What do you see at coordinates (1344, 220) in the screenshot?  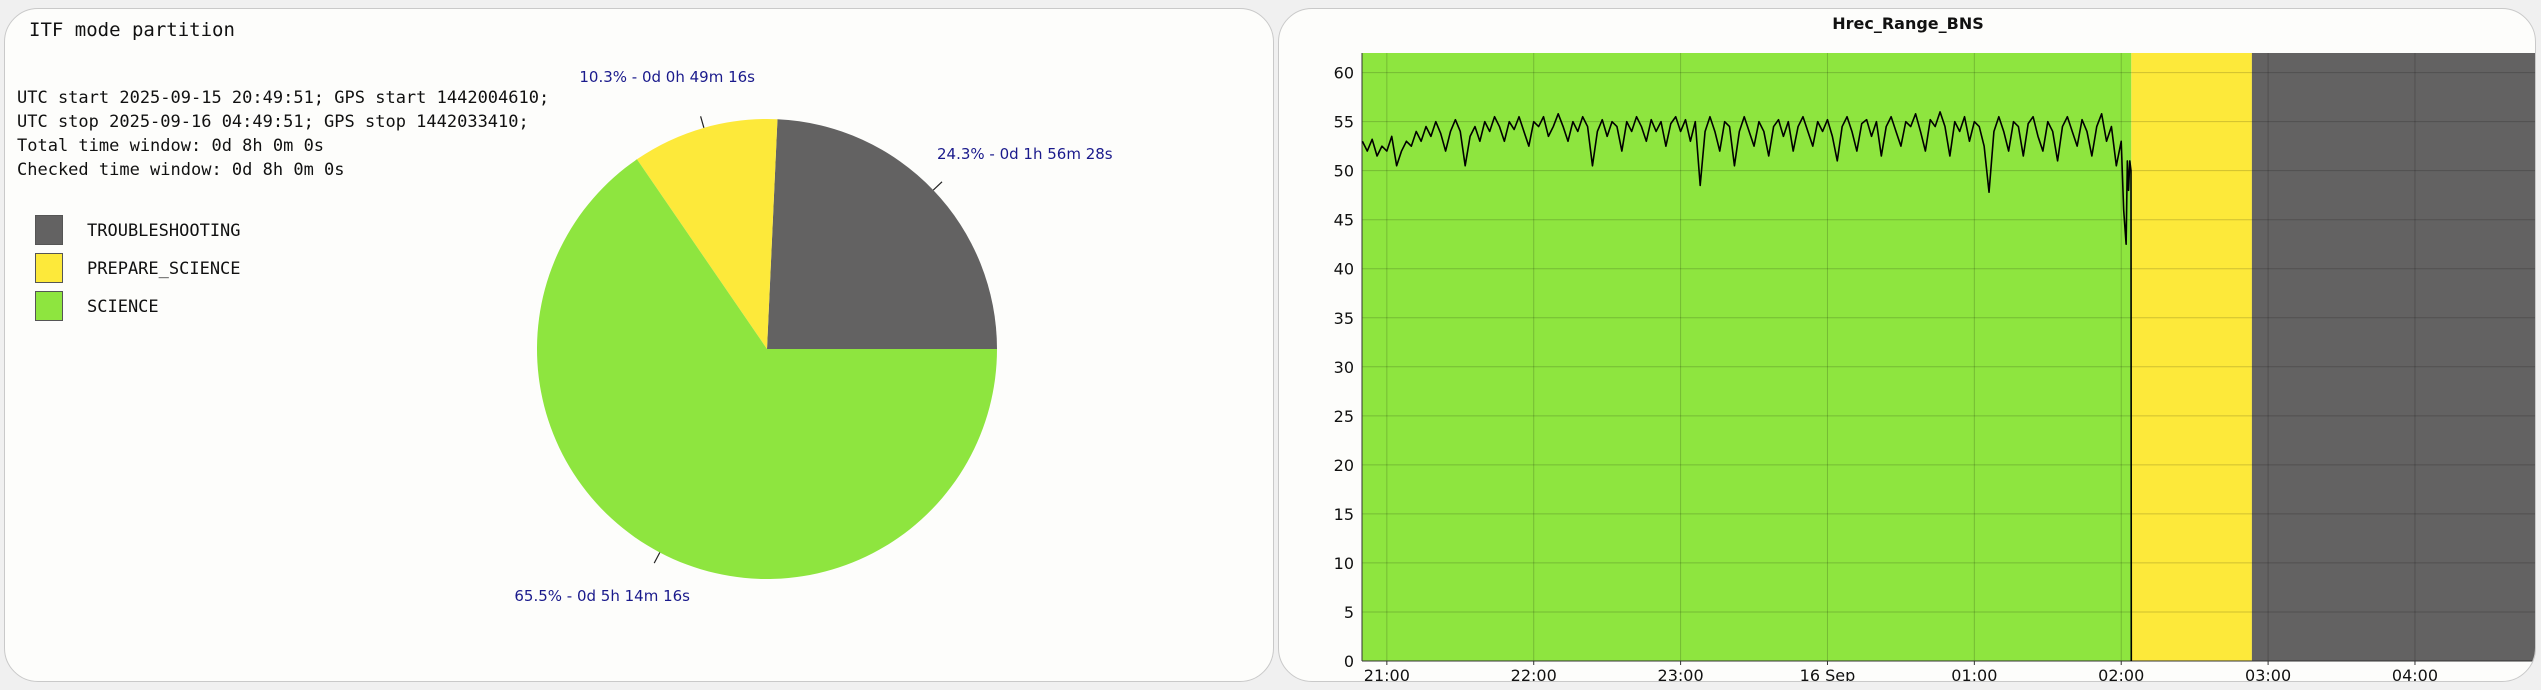 I see `y-tick-label: 45` at bounding box center [1344, 220].